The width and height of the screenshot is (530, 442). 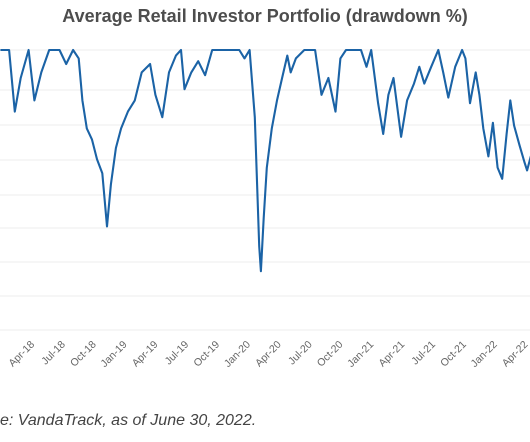 What do you see at coordinates (113, 354) in the screenshot?
I see `x-tick-label: Jan-19` at bounding box center [113, 354].